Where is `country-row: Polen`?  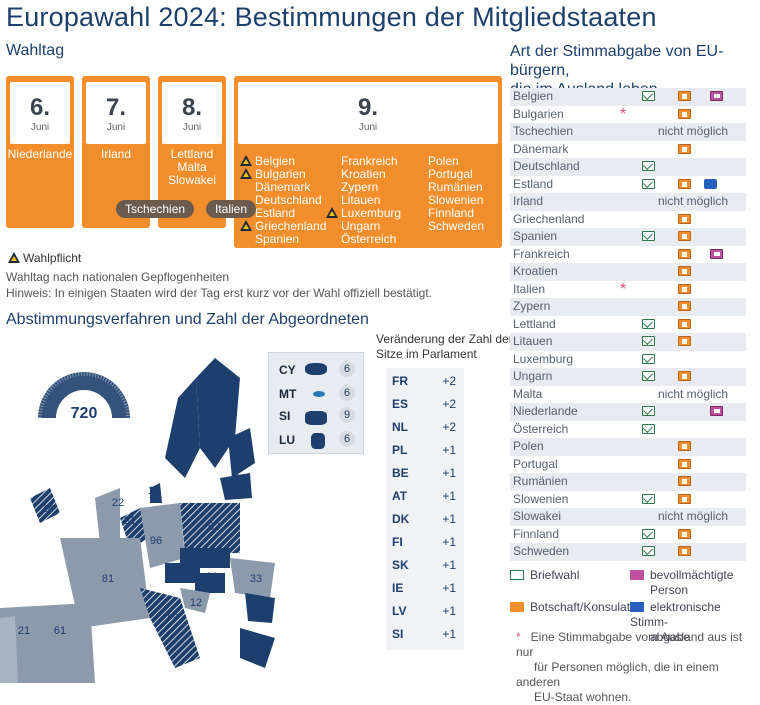
country-row: Polen is located at coordinates (628, 447).